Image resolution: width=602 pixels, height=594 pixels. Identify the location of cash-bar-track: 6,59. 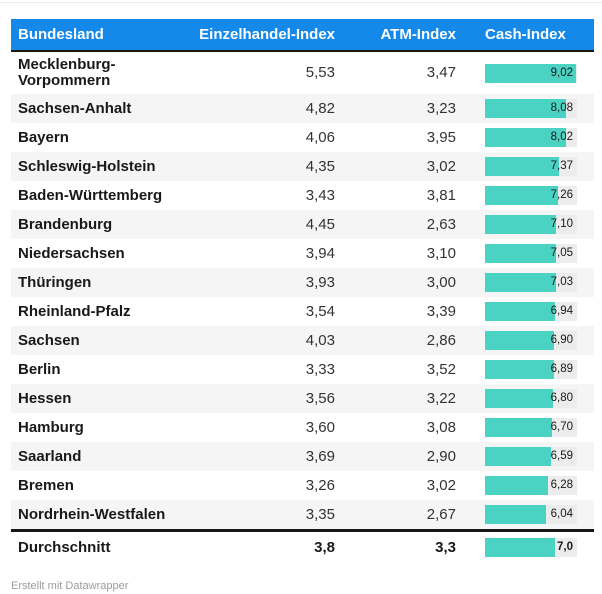
(531, 456).